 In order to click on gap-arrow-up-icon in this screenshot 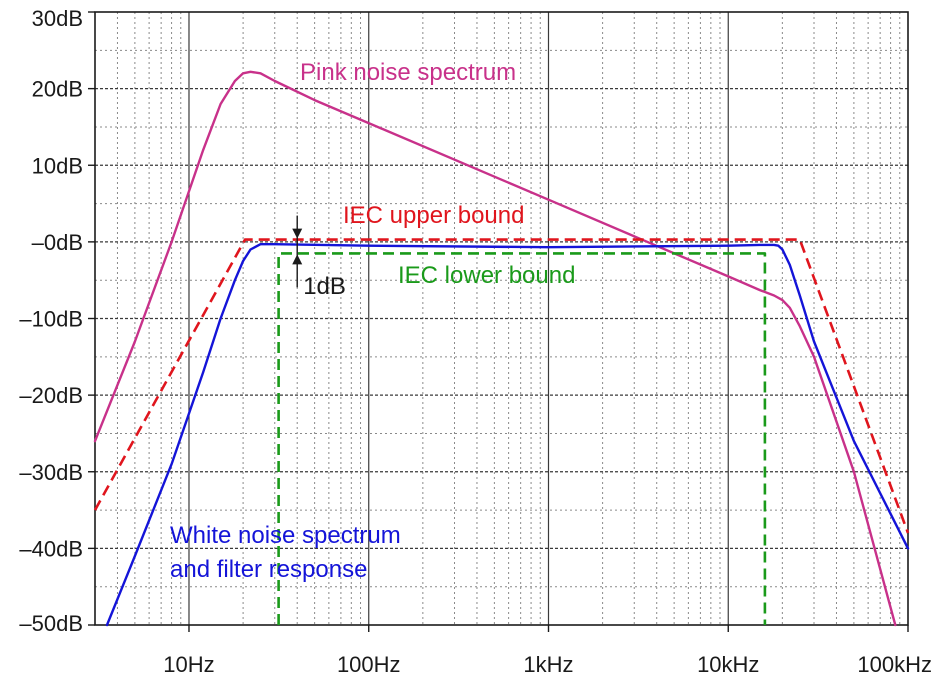, I will do `click(297, 259)`.